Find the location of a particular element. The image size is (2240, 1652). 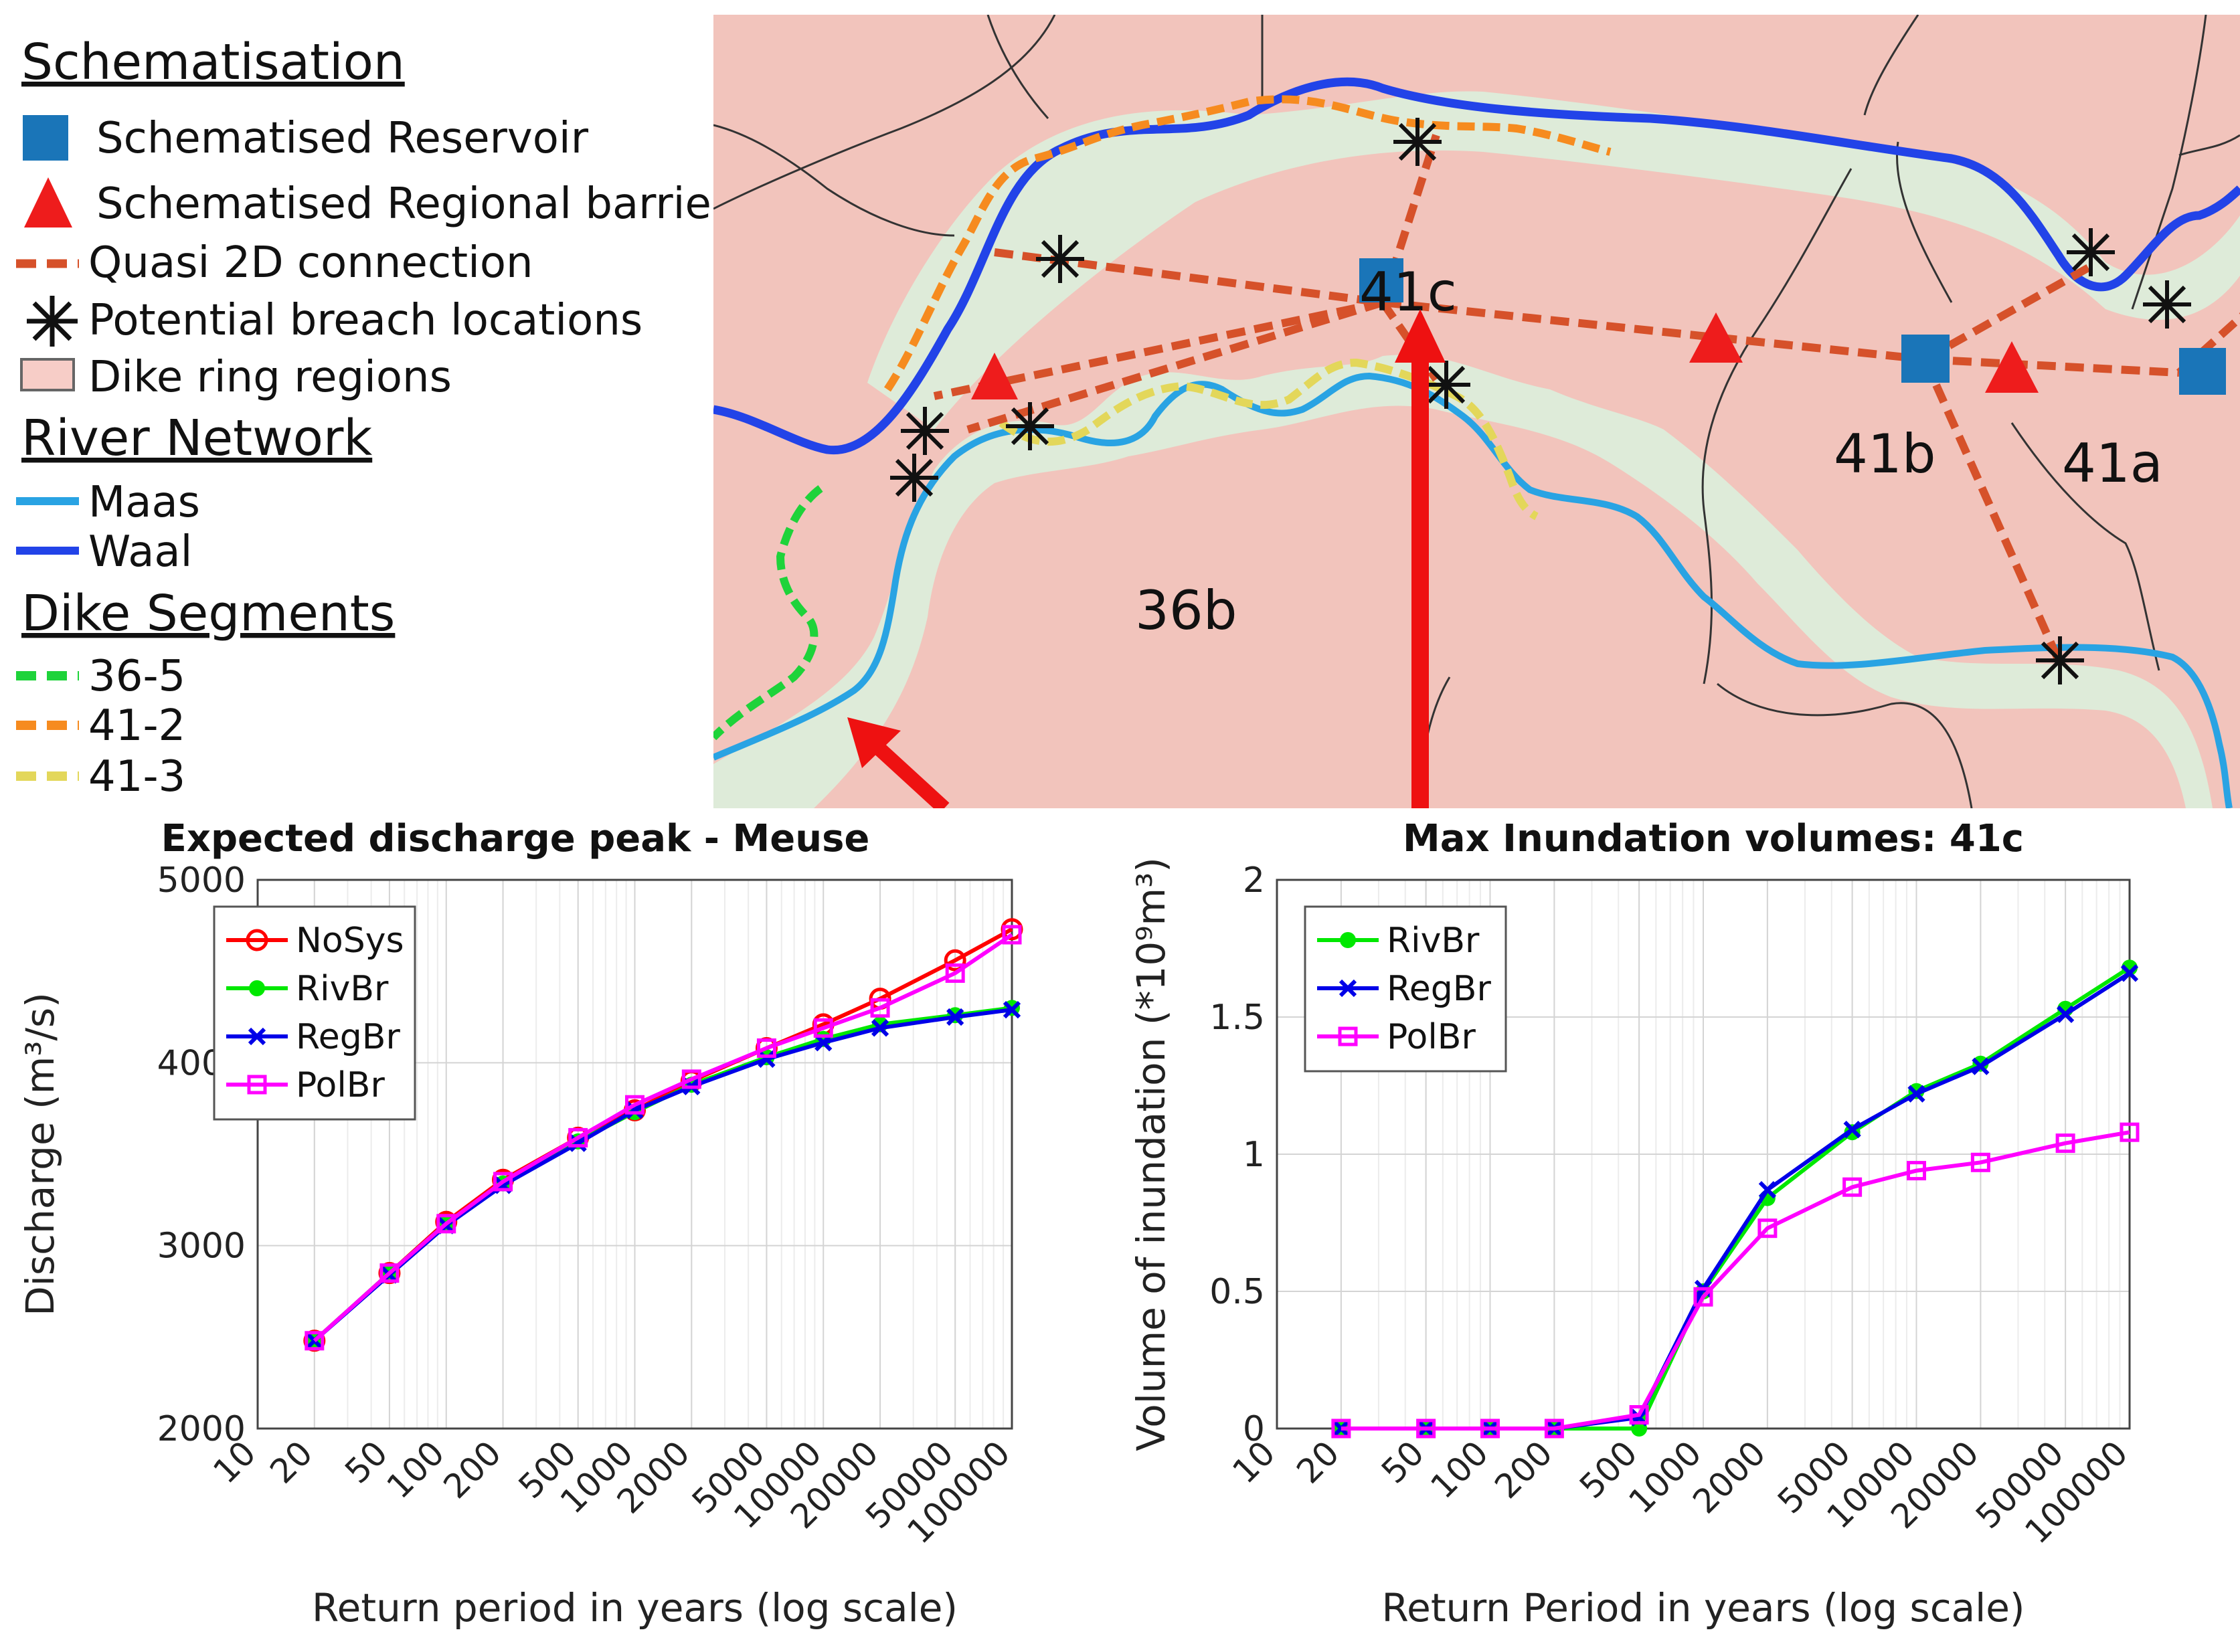

reservoir-41c is located at coordinates (1381, 280).